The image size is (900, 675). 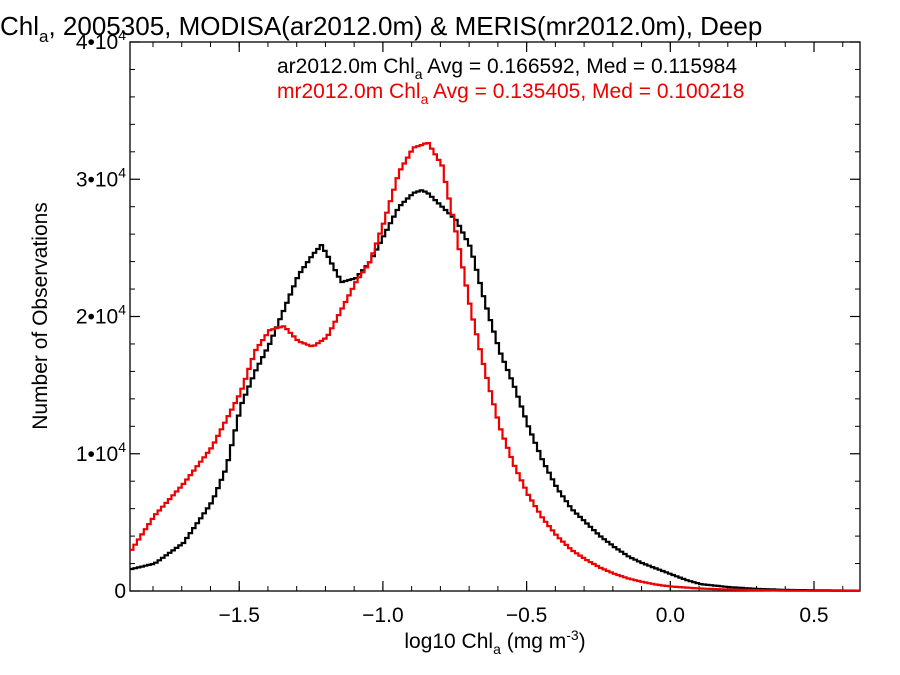 I want to click on legend-black-post: Avg = 0.166592, Med = 0.115984, so click(x=580, y=66).